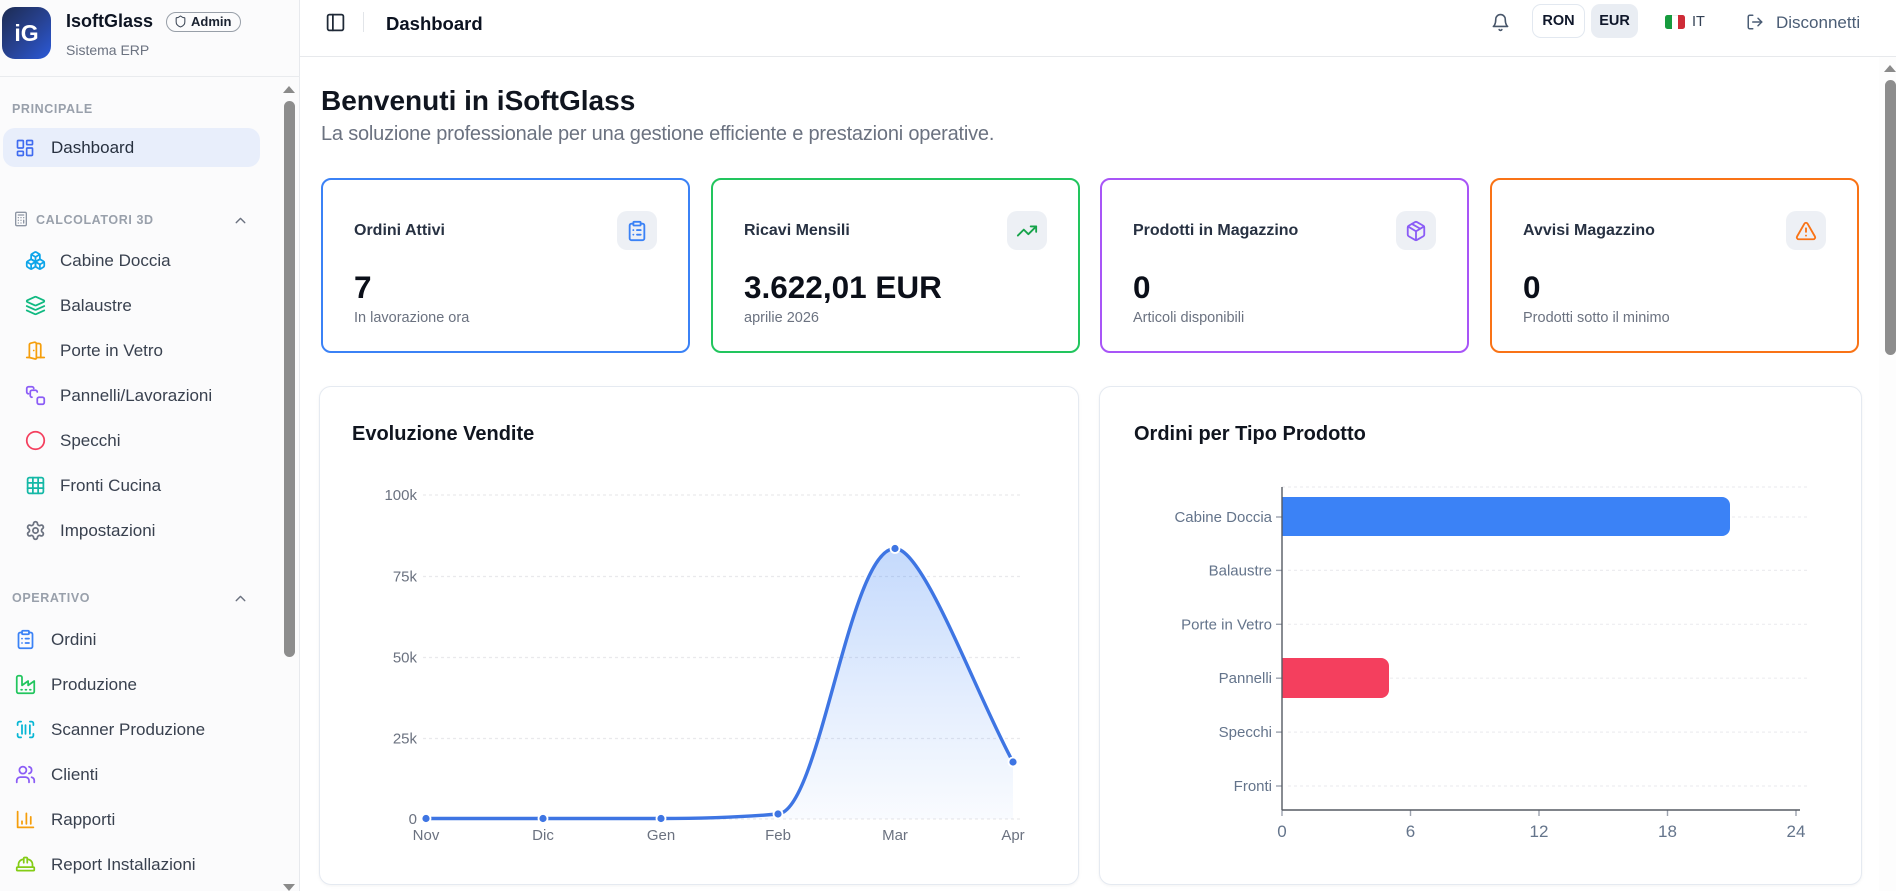 Image resolution: width=1896 pixels, height=891 pixels. Describe the element at coordinates (1223, 517) in the screenshot. I see `svg-text: Cabine Doccia` at that location.